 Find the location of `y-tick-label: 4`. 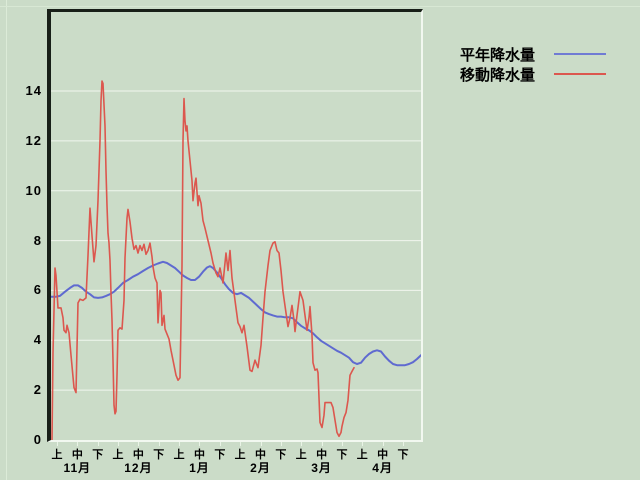

y-tick-label: 4 is located at coordinates (37, 340).